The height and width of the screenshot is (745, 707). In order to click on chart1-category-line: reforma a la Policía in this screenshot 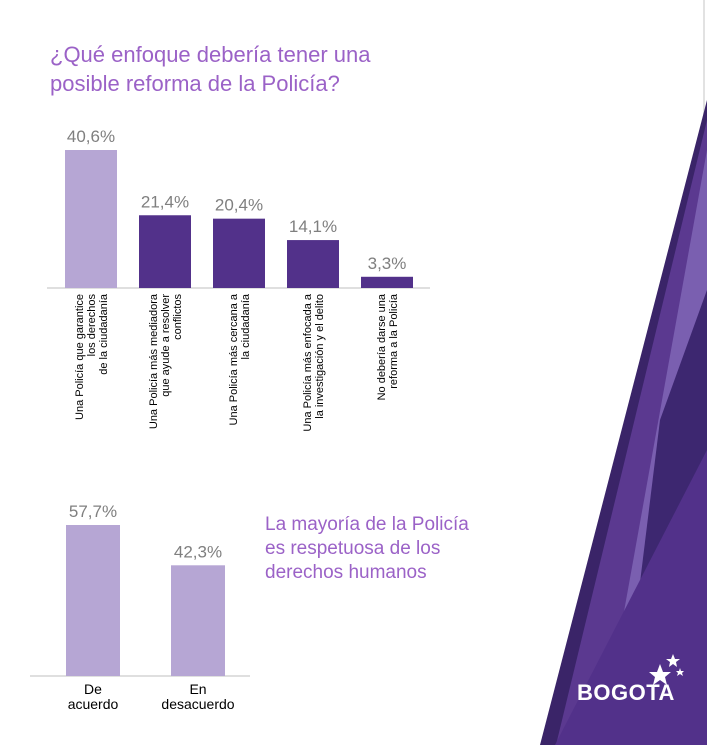, I will do `click(394, 341)`.